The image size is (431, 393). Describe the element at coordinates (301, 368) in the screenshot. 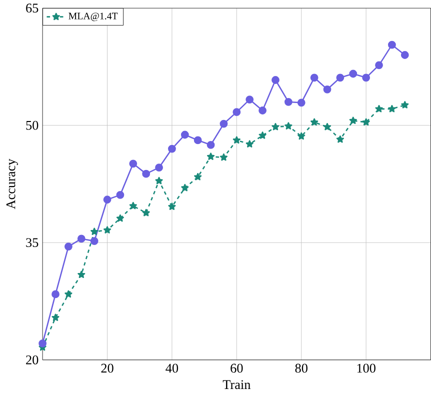

I see `x-tick-label: 80` at that location.